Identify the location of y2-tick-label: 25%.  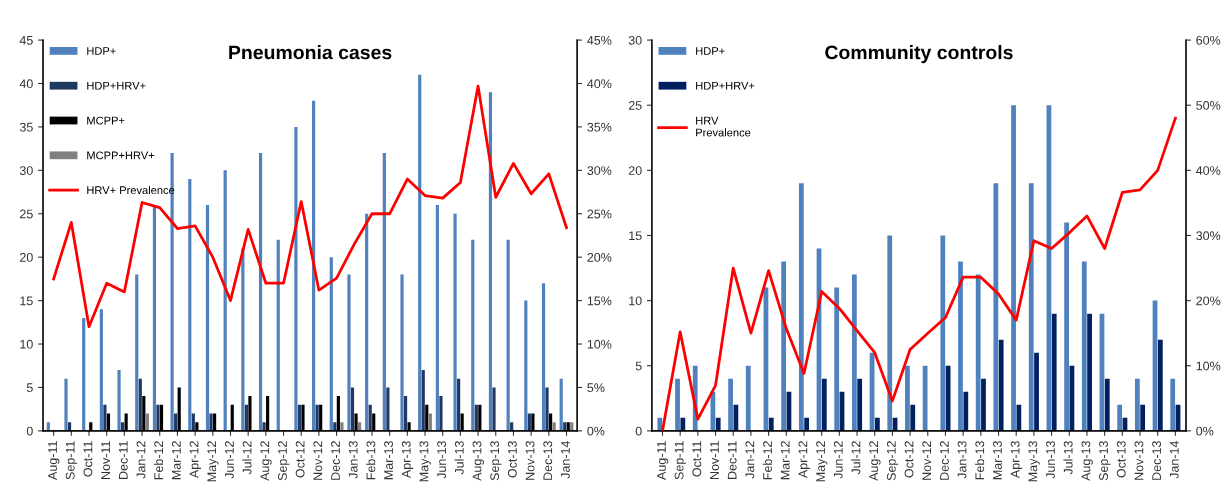
(599, 214).